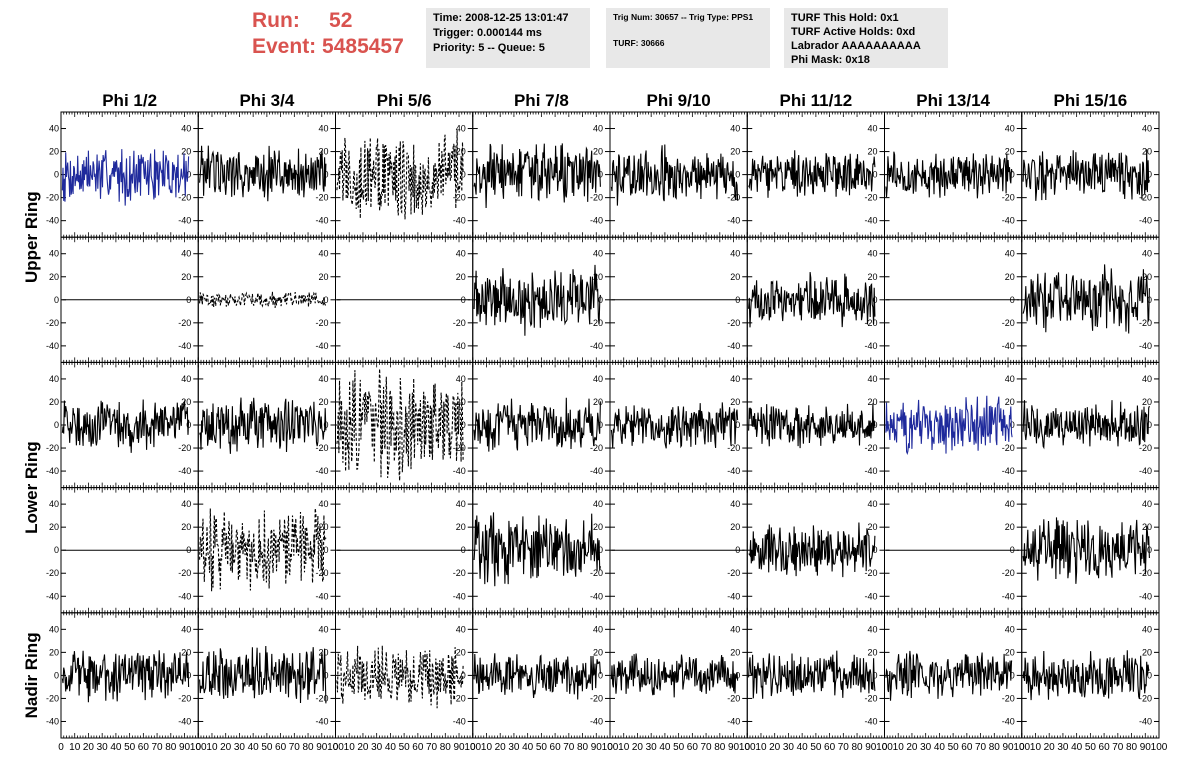 The width and height of the screenshot is (1196, 772). Describe the element at coordinates (266, 100) in the screenshot. I see `column-title-2: Phi 3/4` at that location.